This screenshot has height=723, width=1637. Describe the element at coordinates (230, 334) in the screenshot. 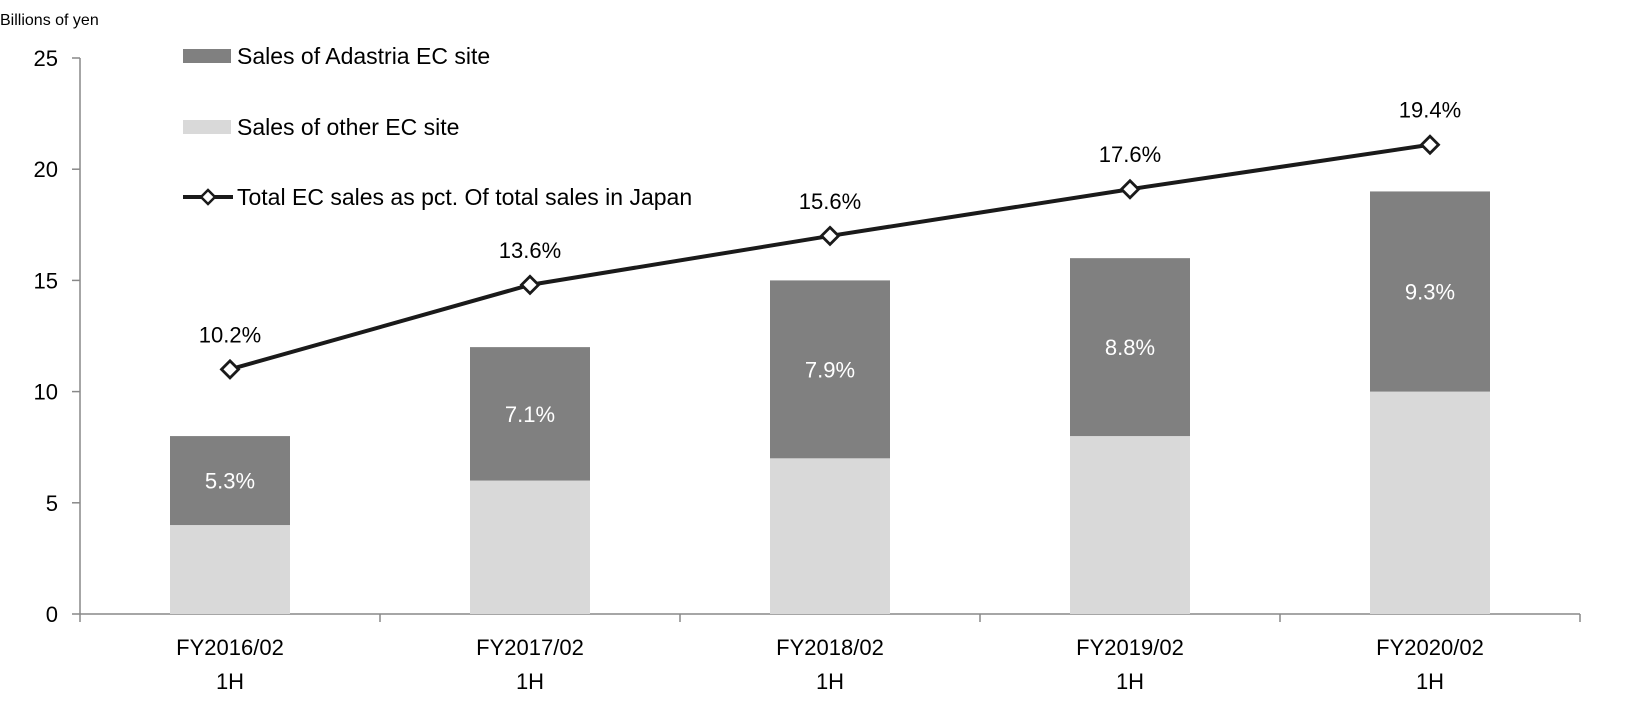

I see `line-data-label: 10.2%` at that location.